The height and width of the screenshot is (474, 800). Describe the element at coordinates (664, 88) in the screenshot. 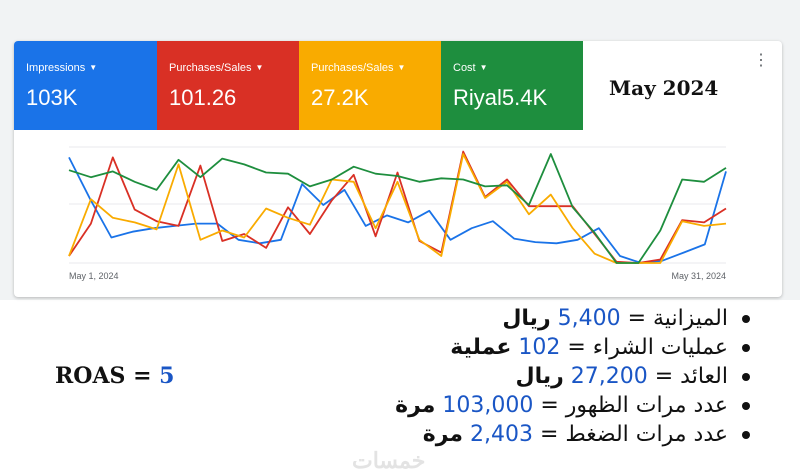

I see `period-title: May 2024` at that location.